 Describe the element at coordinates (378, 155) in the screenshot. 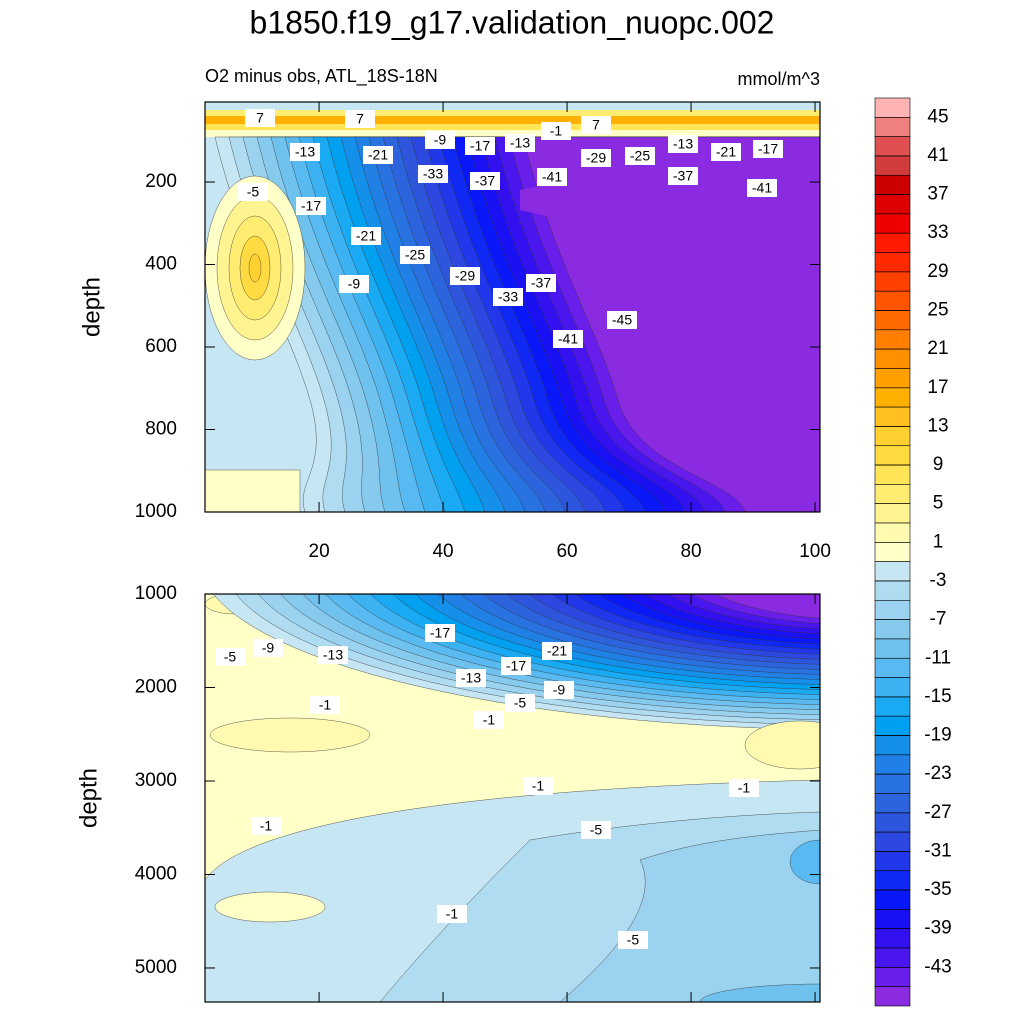

I see `contour-label: -21` at that location.